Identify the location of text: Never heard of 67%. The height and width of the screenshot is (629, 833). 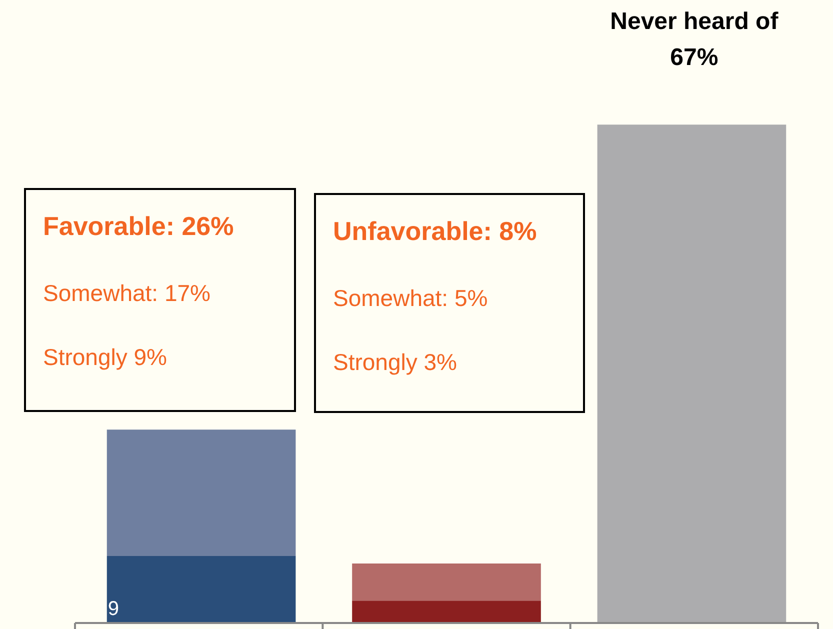
(695, 39).